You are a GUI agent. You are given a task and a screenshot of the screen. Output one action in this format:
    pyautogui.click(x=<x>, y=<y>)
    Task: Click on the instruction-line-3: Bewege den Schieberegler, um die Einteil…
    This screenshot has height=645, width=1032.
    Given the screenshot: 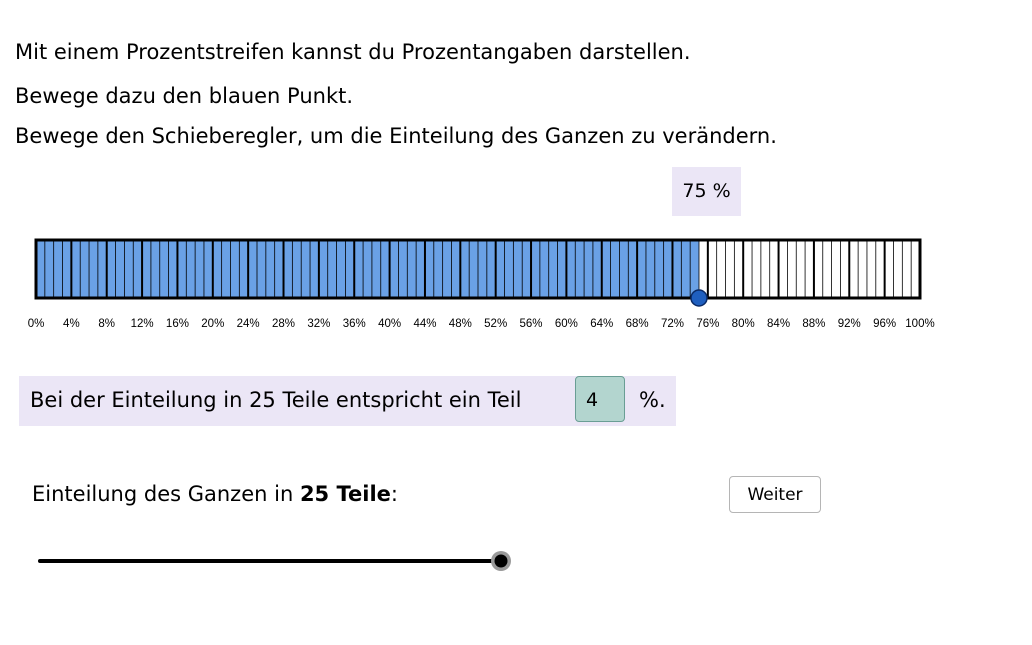 What is the action you would take?
    pyautogui.click(x=396, y=136)
    